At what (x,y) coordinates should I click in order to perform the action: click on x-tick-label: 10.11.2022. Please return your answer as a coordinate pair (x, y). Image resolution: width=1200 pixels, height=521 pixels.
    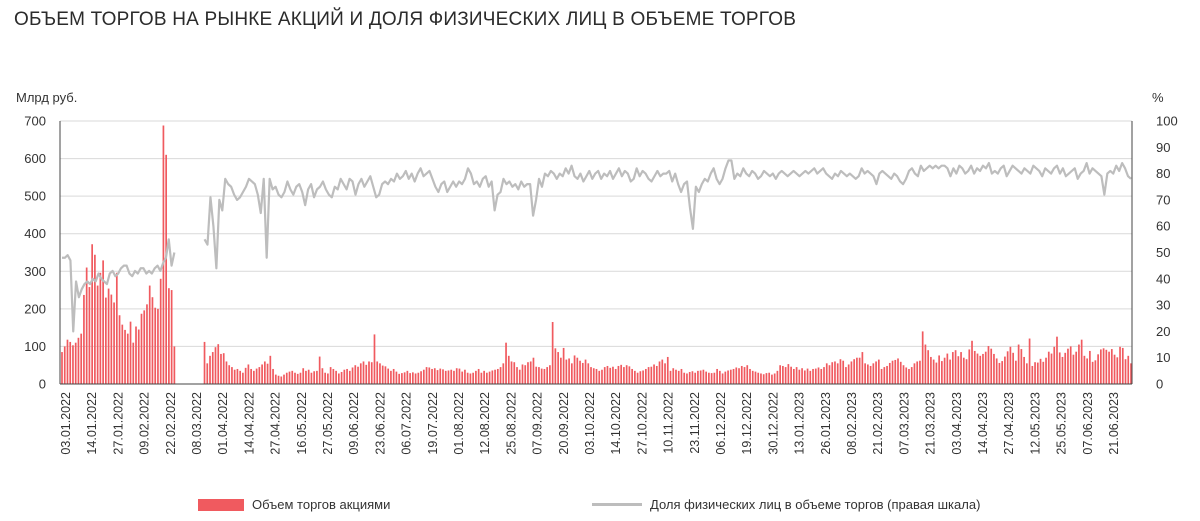
    Looking at the image, I should click on (669, 423).